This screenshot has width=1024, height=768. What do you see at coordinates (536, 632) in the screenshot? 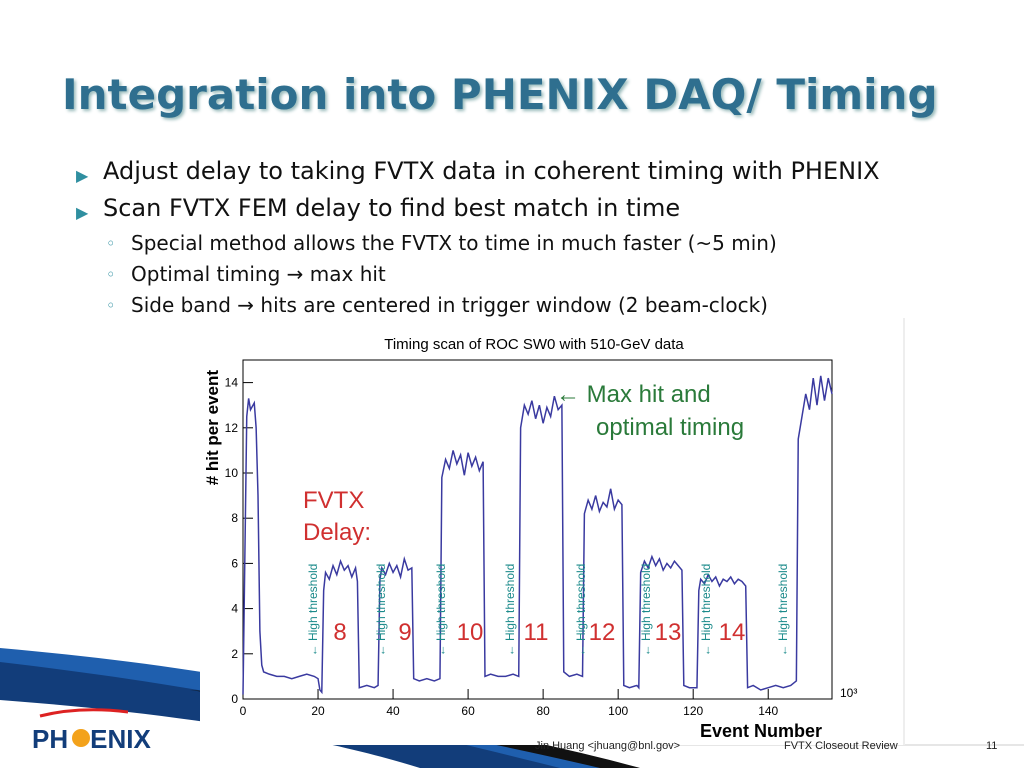
I see `delay-value: 11` at bounding box center [536, 632].